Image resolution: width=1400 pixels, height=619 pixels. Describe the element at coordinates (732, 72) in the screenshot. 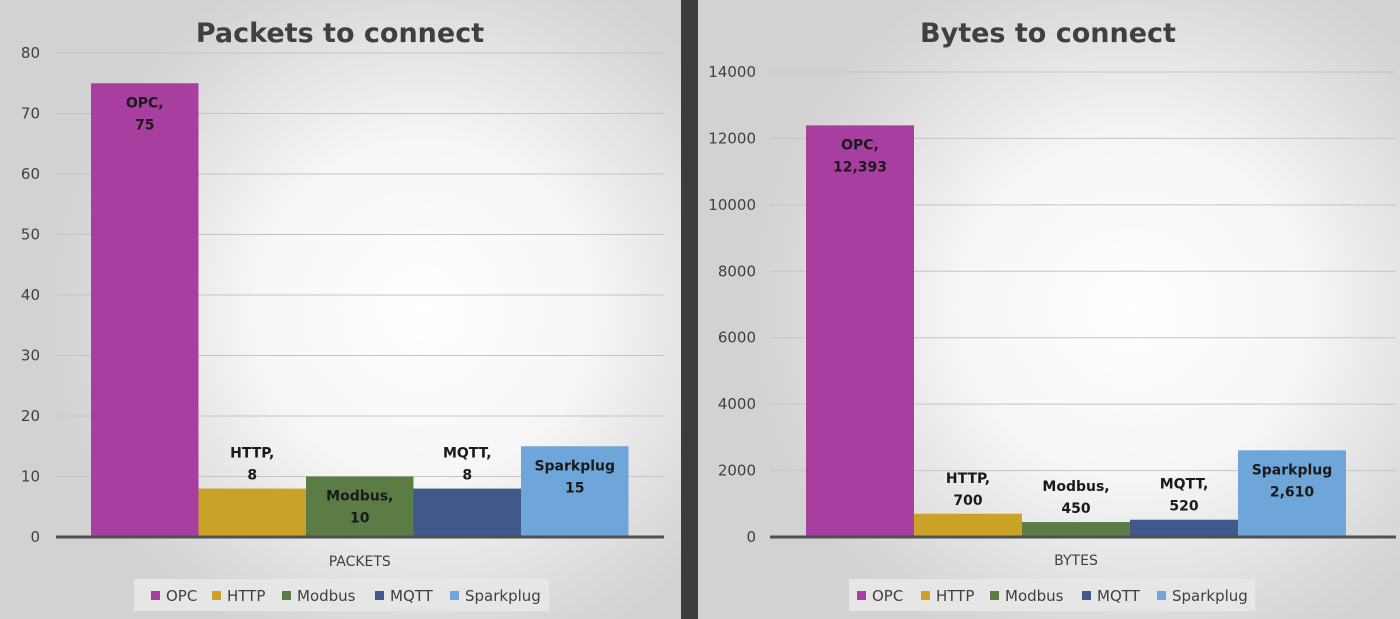

I see `y-tick-label: 14000` at that location.